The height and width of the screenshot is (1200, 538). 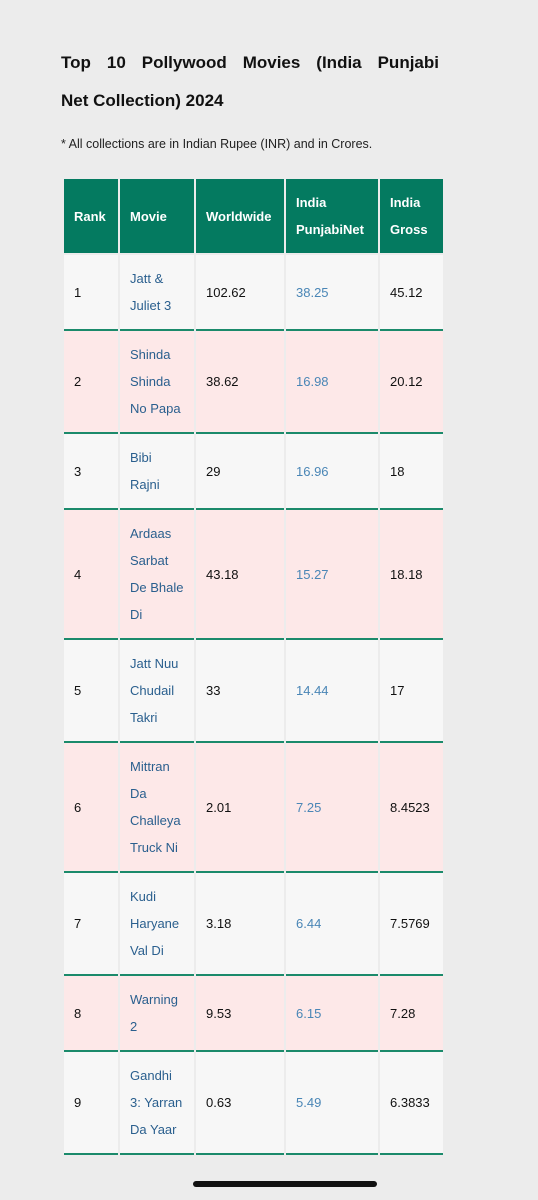 What do you see at coordinates (157, 472) in the screenshot?
I see `cell-movie-link: Bibi Rajni` at bounding box center [157, 472].